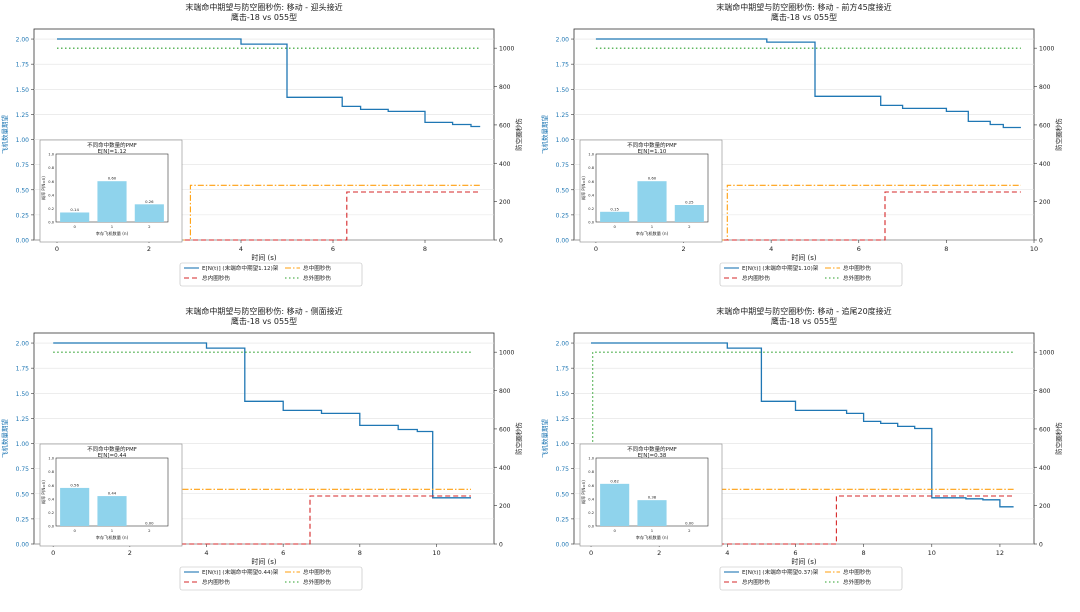 The height and width of the screenshot is (612, 1080). I want to click on inset-y-axis-label: 概率 P(N=n), so click(583, 188).